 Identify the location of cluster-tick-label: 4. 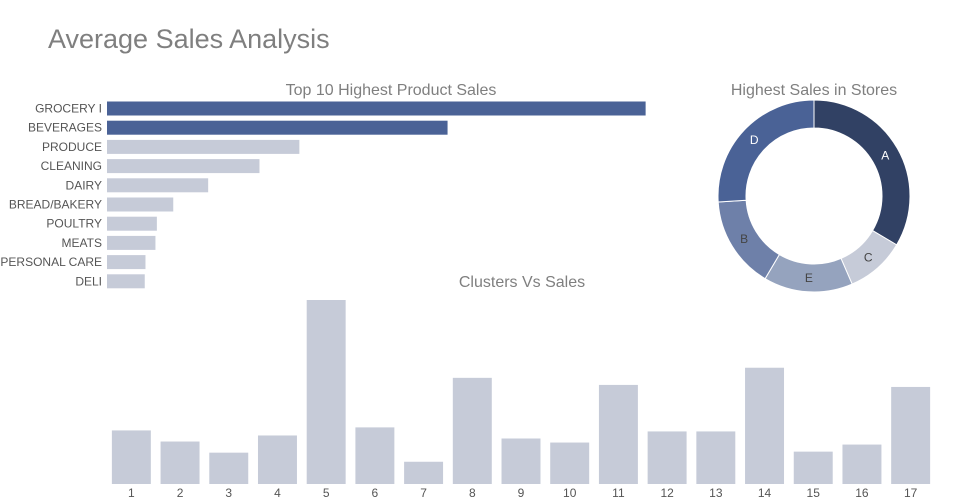
(277, 493).